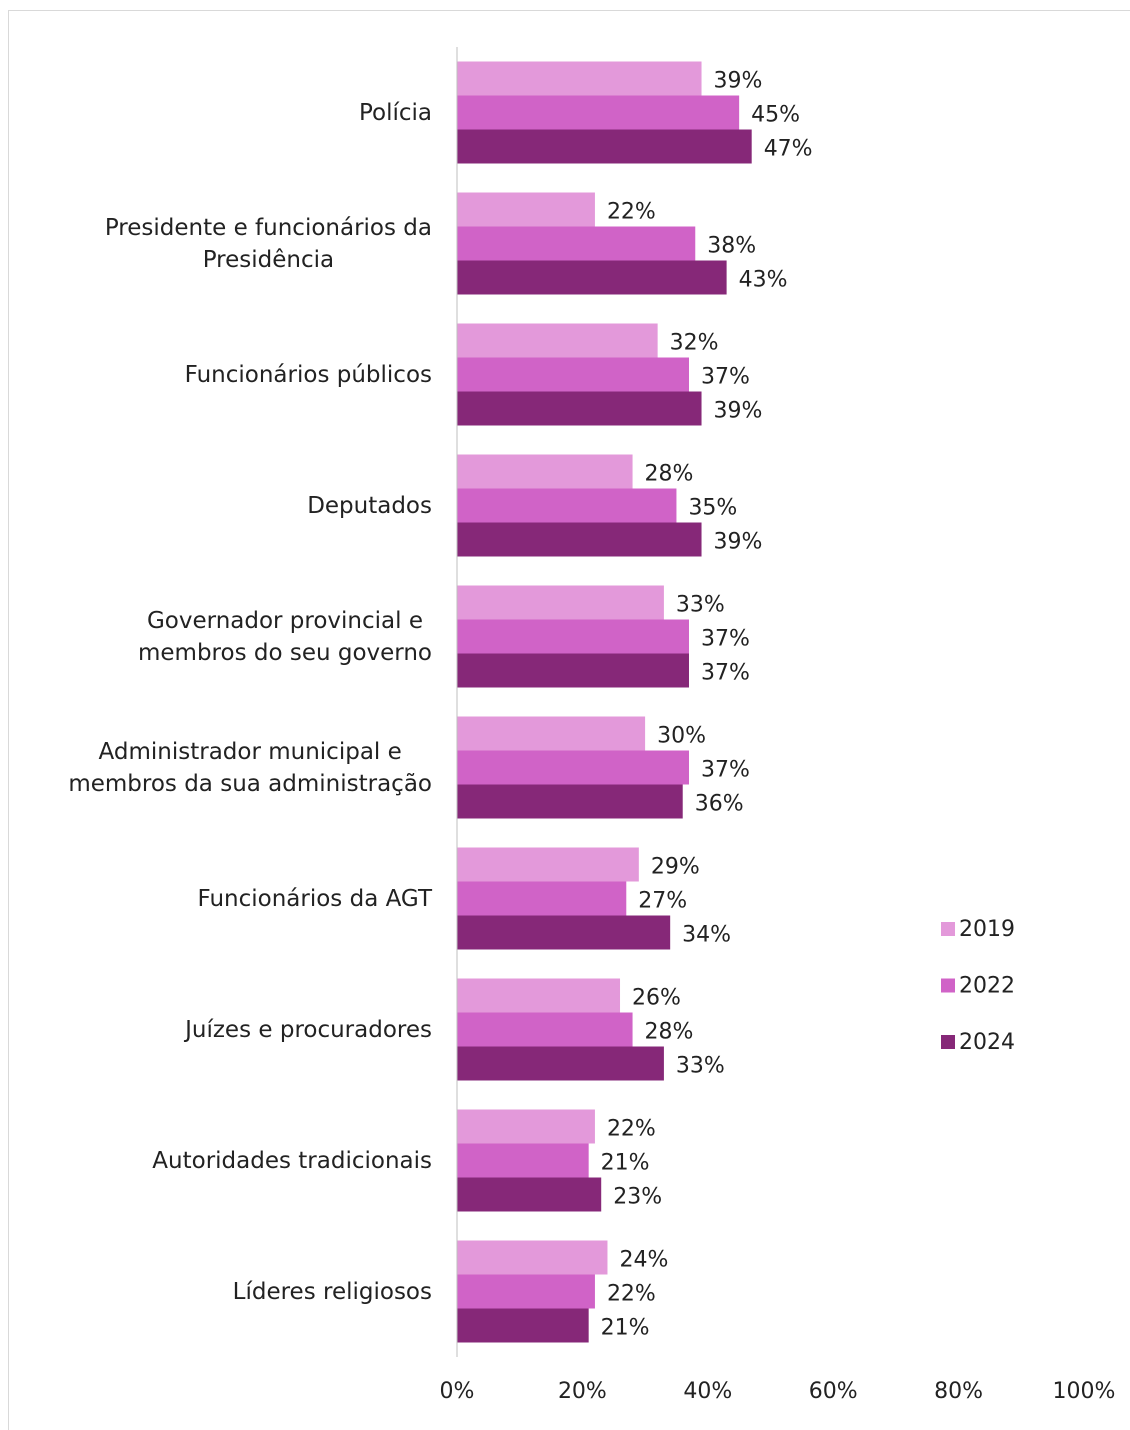 The width and height of the screenshot is (1130, 1430). I want to click on data-label: 24%, so click(643, 1260).